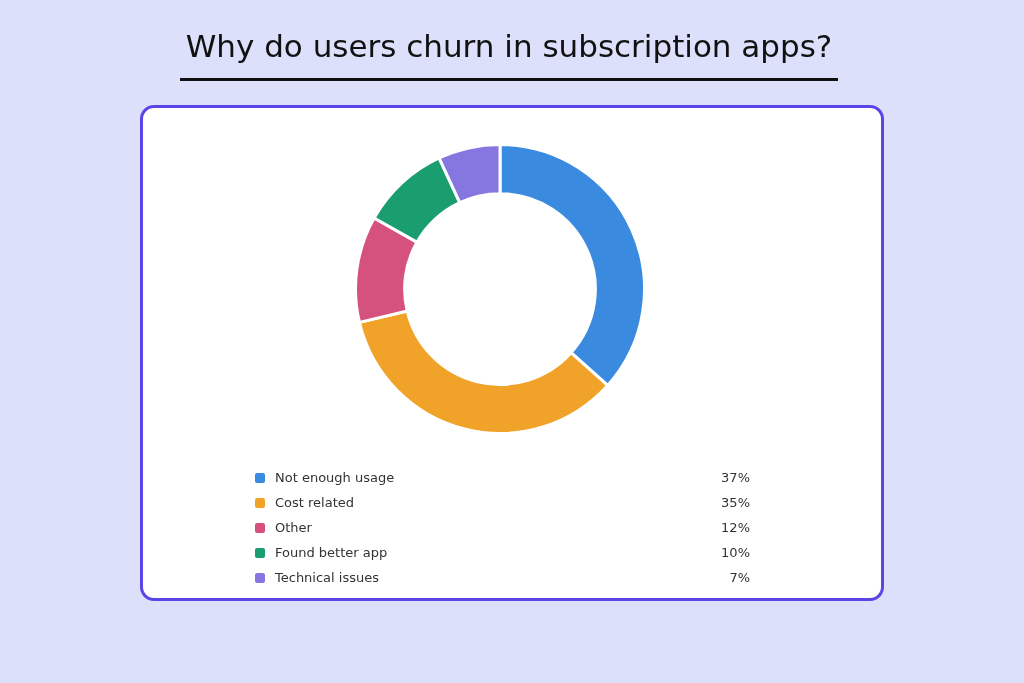 Image resolution: width=1024 pixels, height=683 pixels. I want to click on legend-label: Found better app, so click(332, 552).